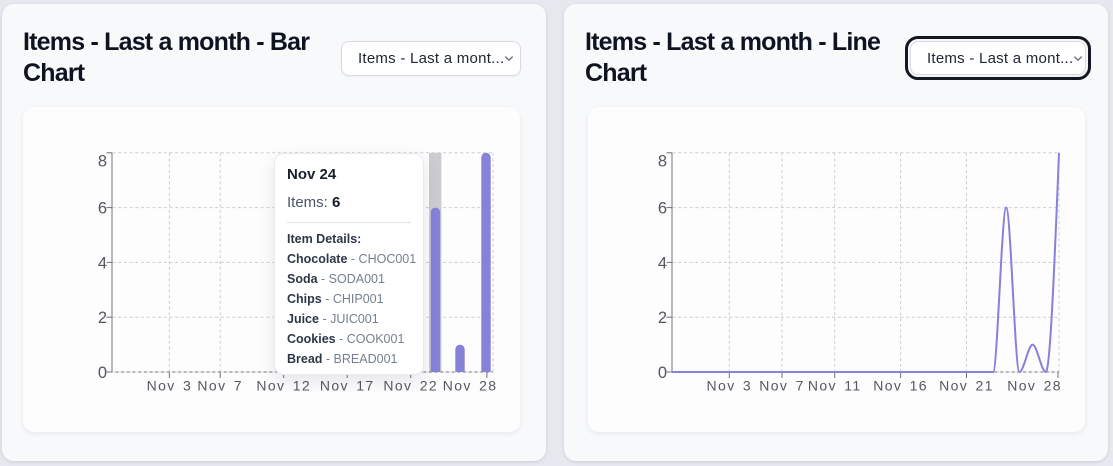 The height and width of the screenshot is (466, 1113). What do you see at coordinates (900, 386) in the screenshot?
I see `svg-text: Nov 16` at bounding box center [900, 386].